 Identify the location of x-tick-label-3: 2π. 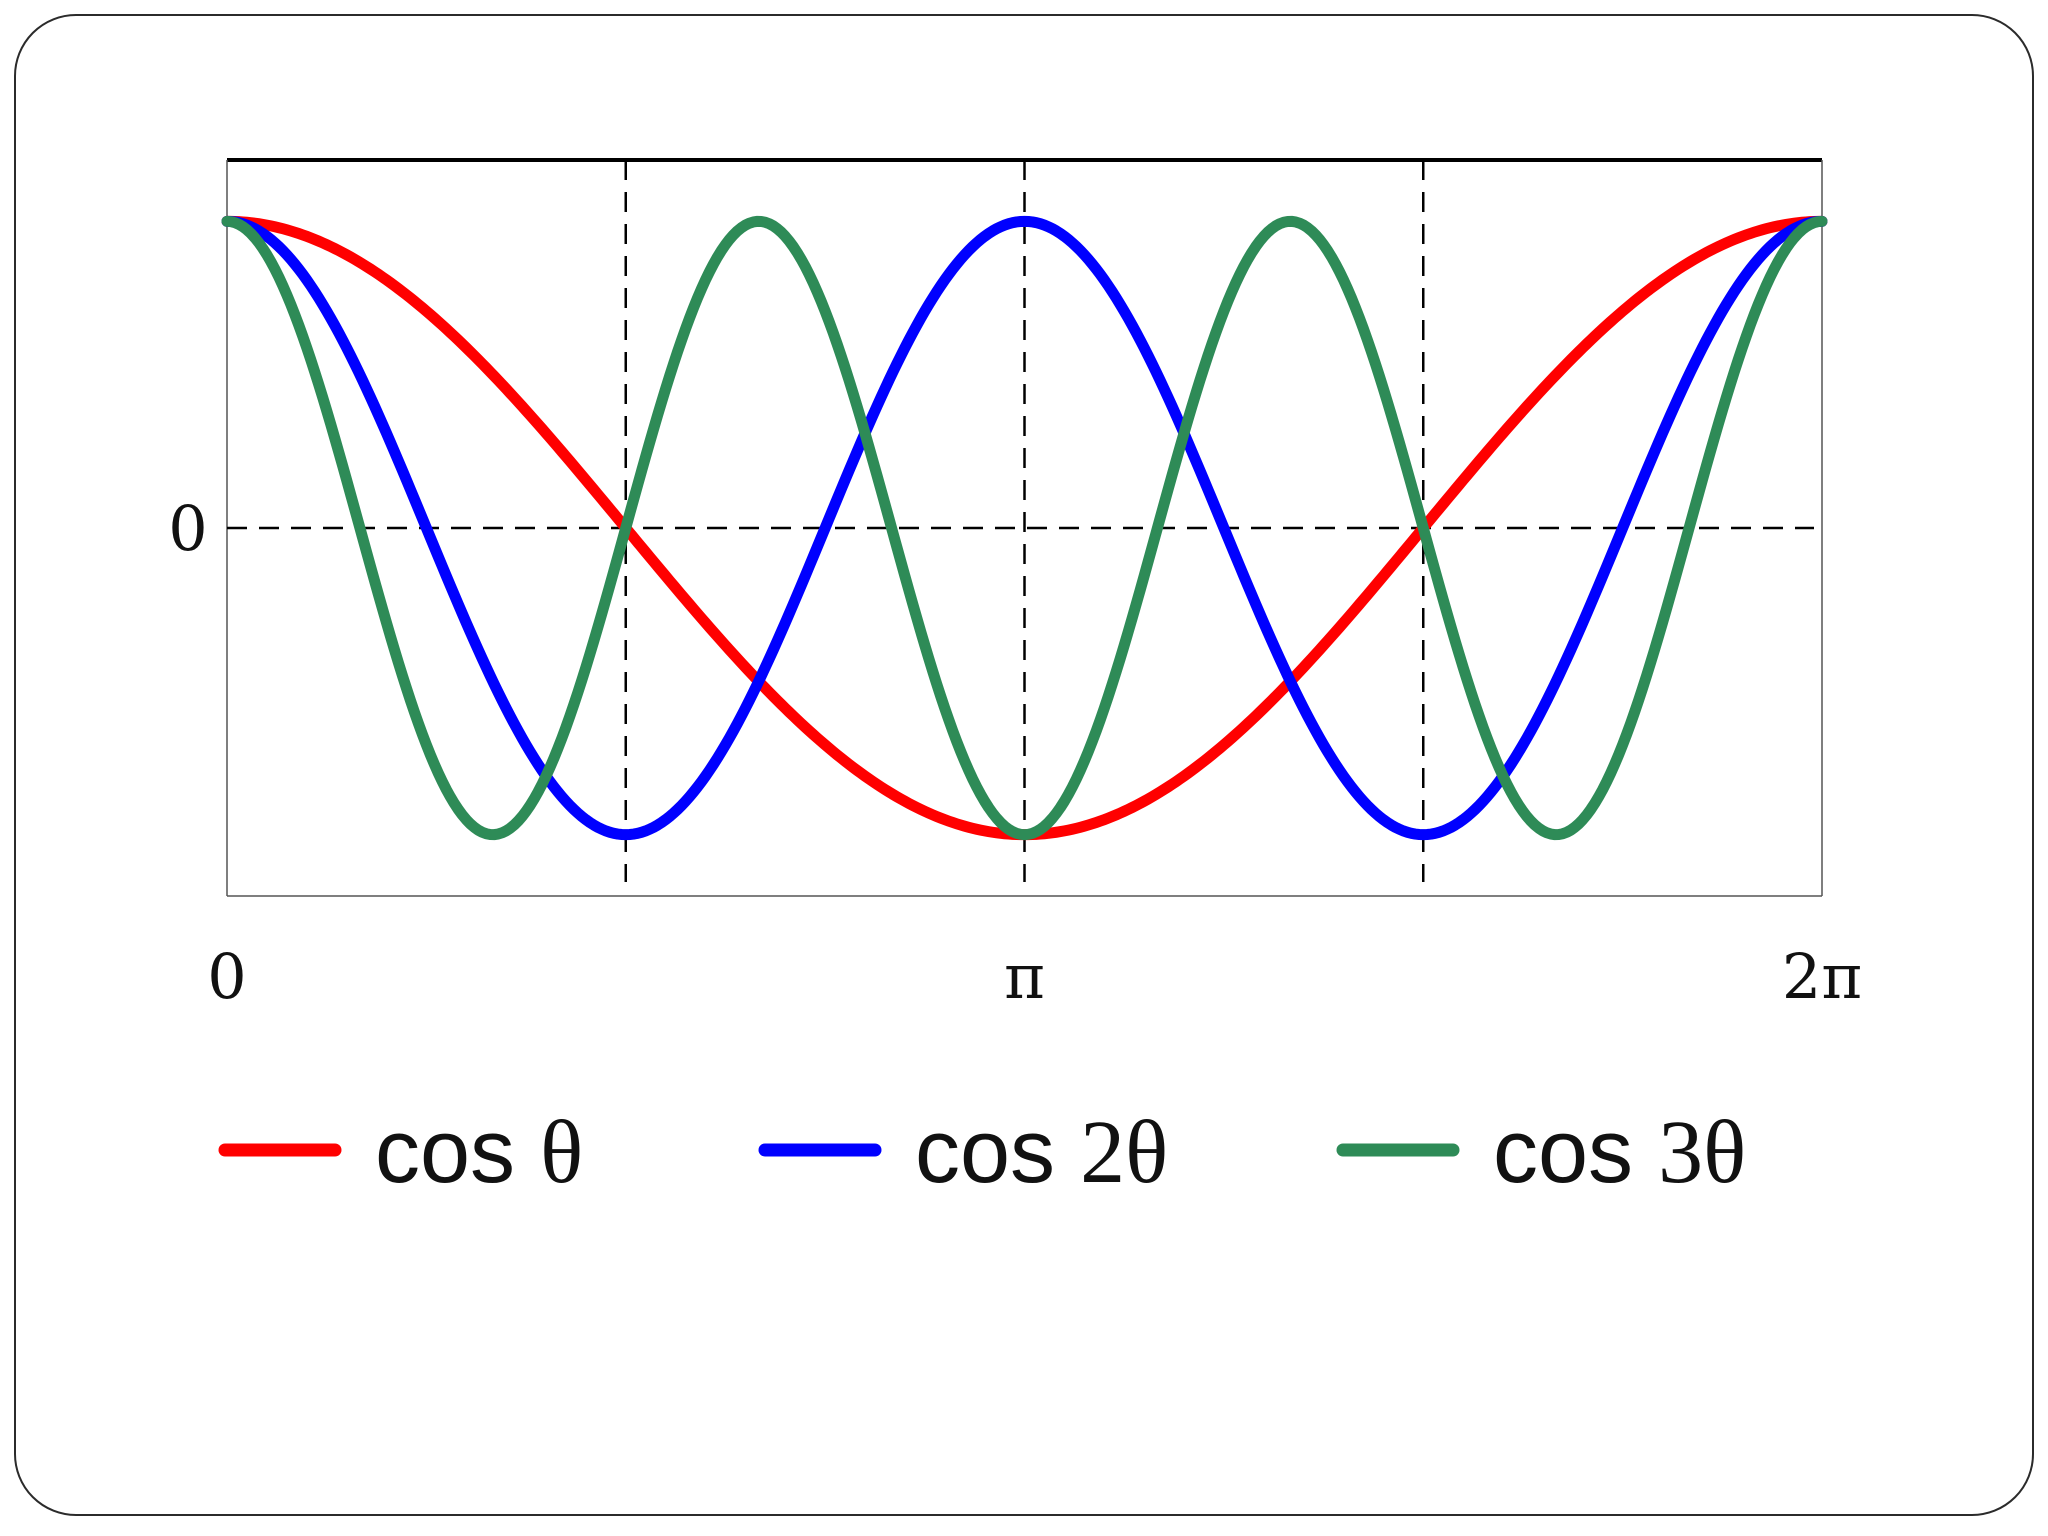
(1822, 976).